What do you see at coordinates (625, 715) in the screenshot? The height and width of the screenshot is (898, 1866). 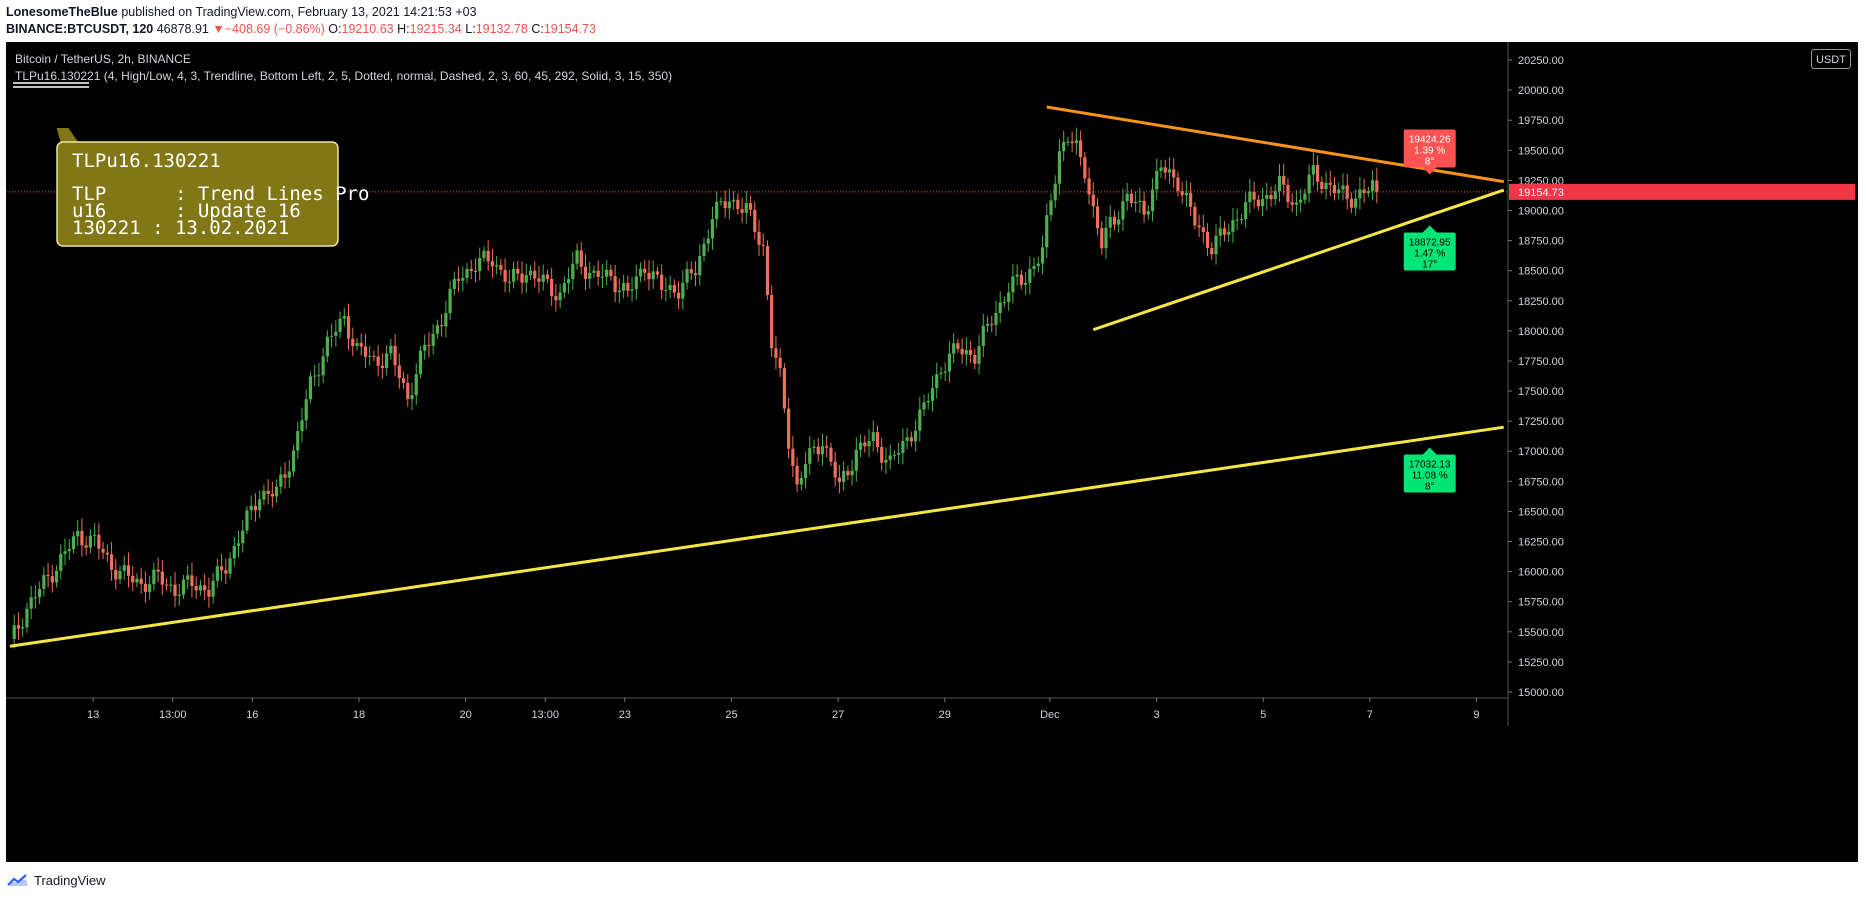 I see `time-tick-label: 23` at bounding box center [625, 715].